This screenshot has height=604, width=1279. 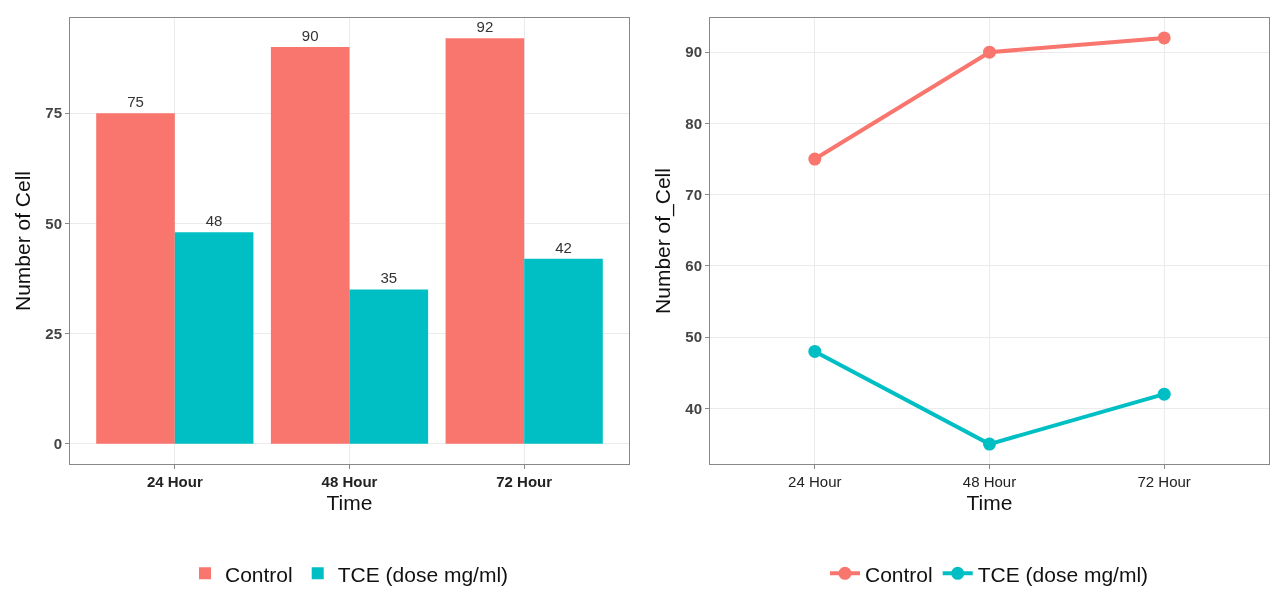 What do you see at coordinates (485, 27) in the screenshot?
I see `data-label: 92` at bounding box center [485, 27].